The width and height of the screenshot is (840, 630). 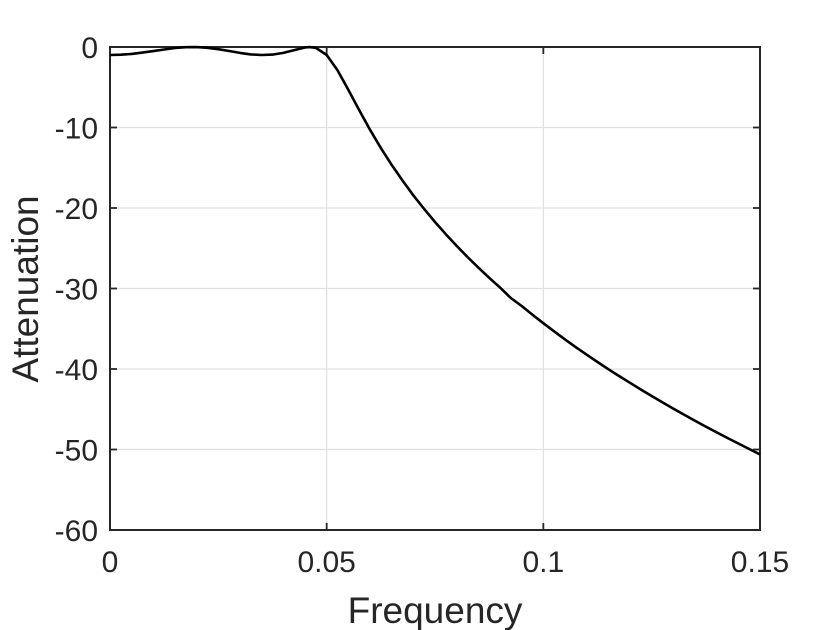 What do you see at coordinates (543, 562) in the screenshot?
I see `x-tick-label: 0.1` at bounding box center [543, 562].